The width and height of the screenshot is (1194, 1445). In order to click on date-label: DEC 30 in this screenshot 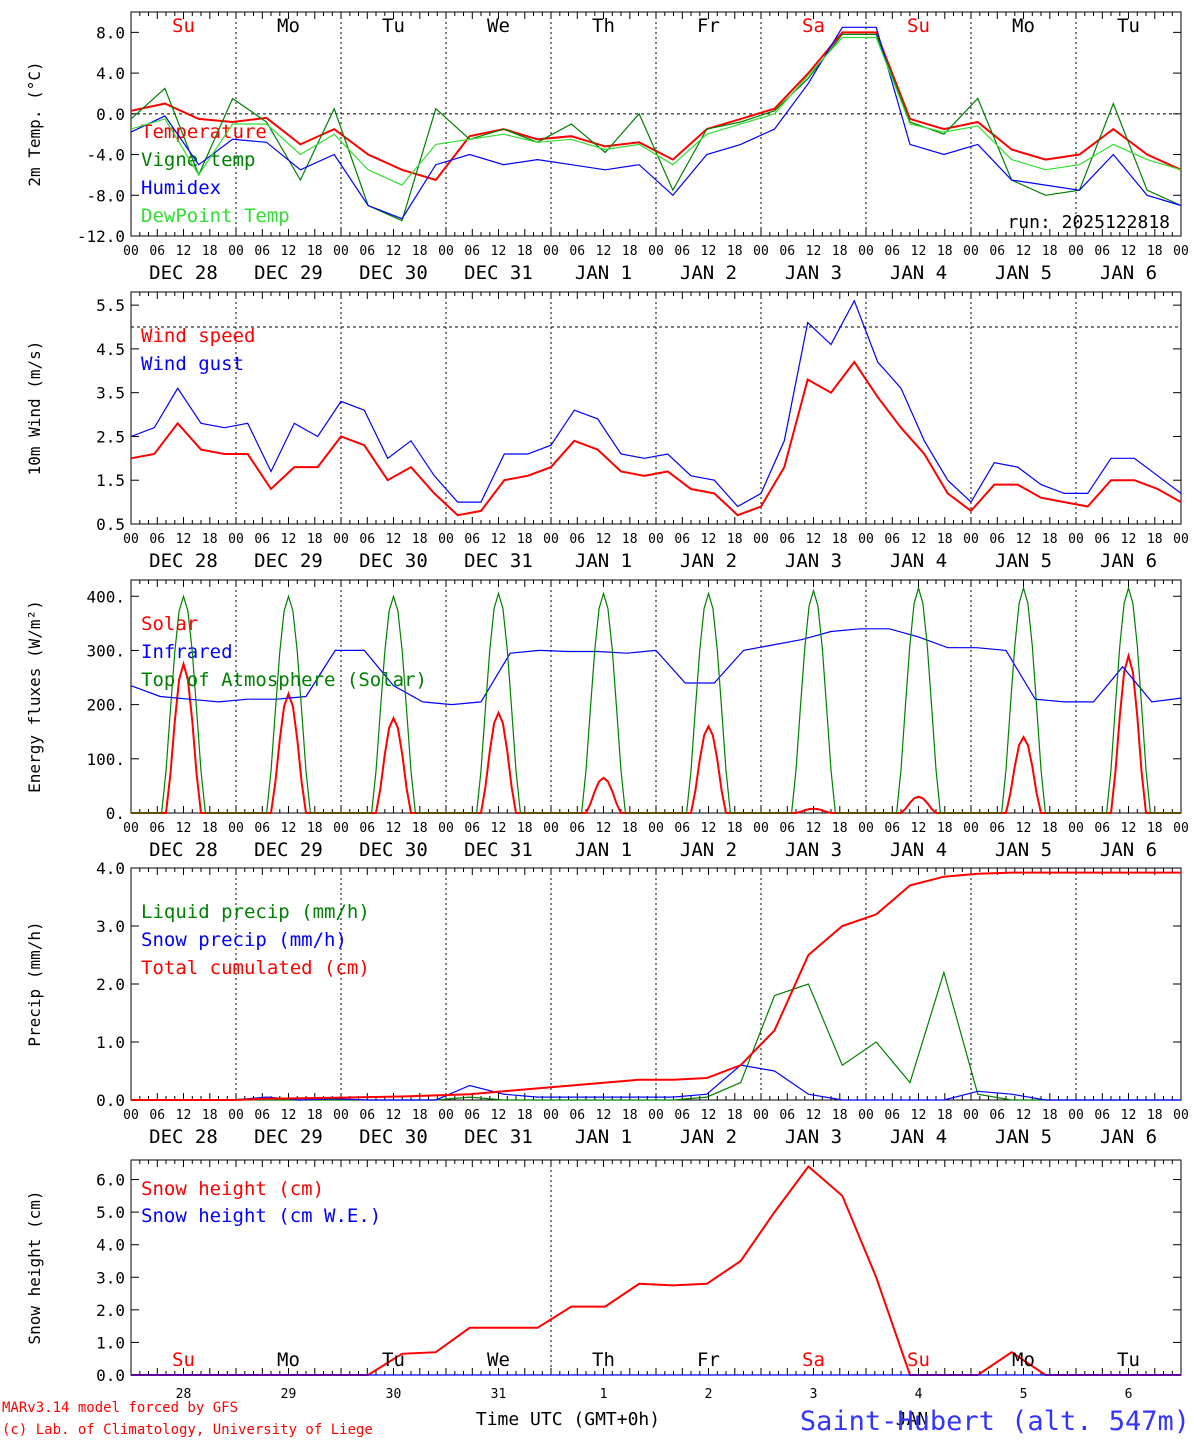, I will do `click(393, 850)`.